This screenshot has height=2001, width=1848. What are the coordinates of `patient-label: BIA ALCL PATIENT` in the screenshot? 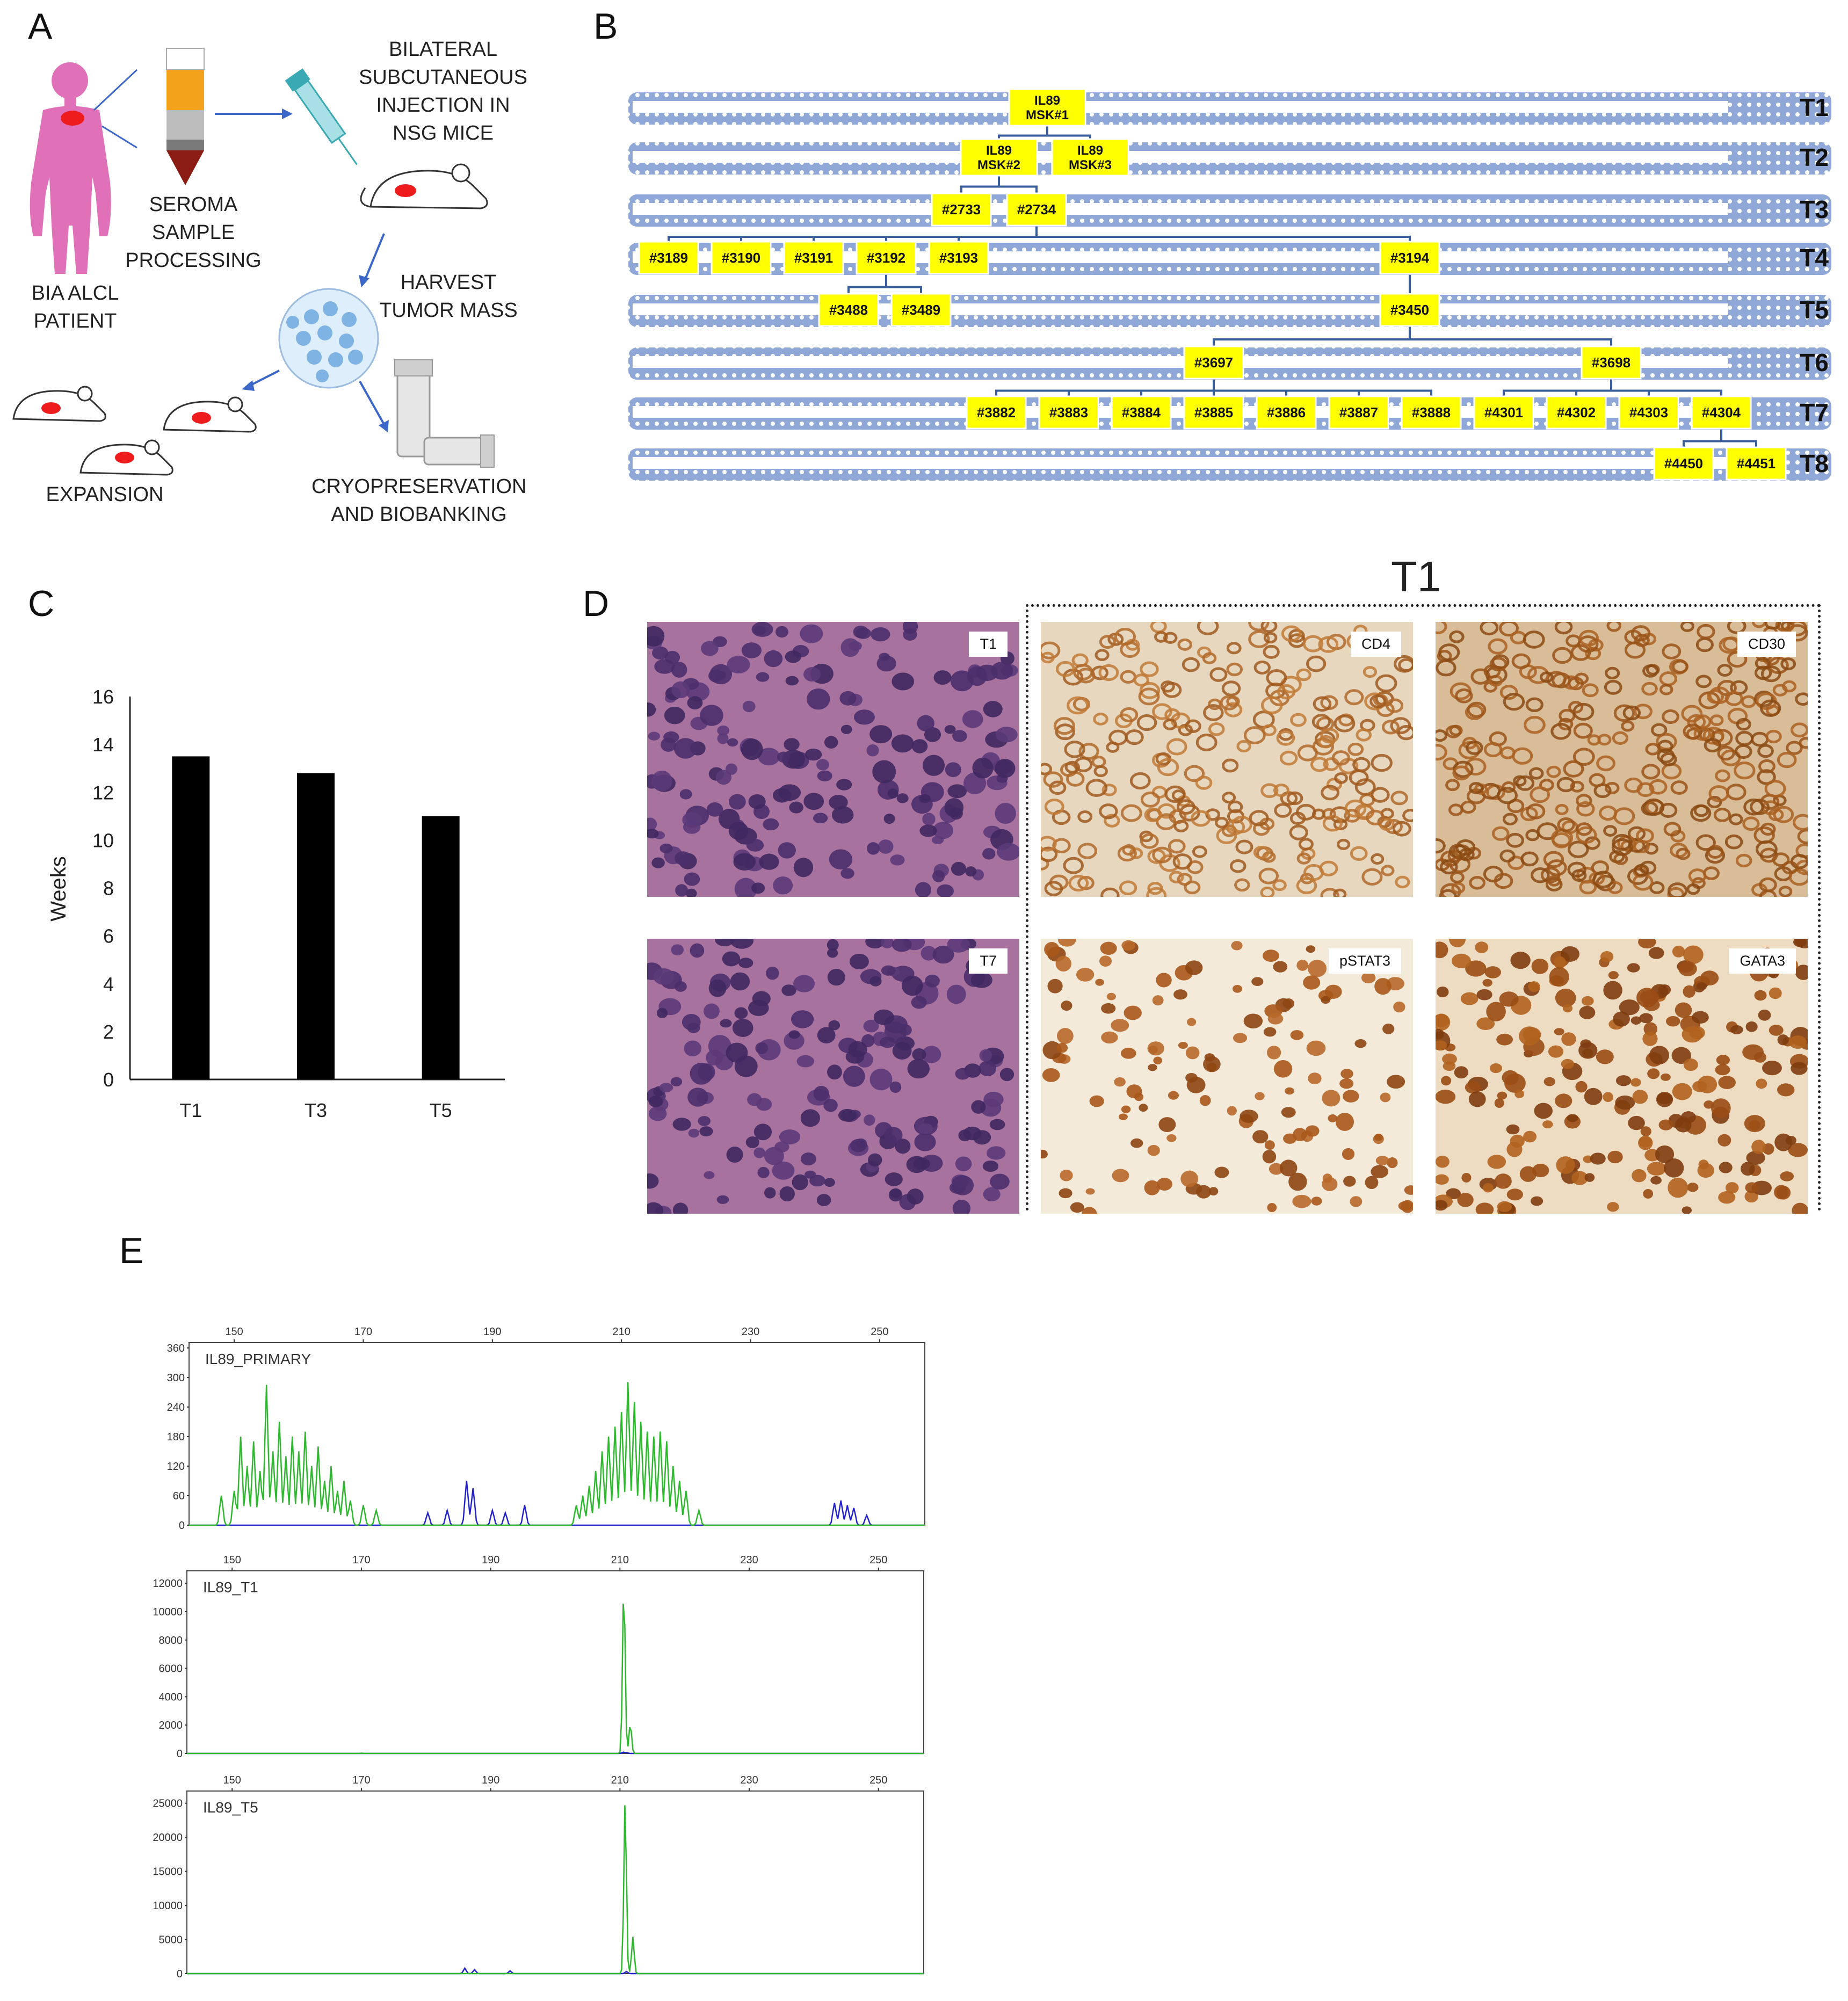 It's located at (75, 307).